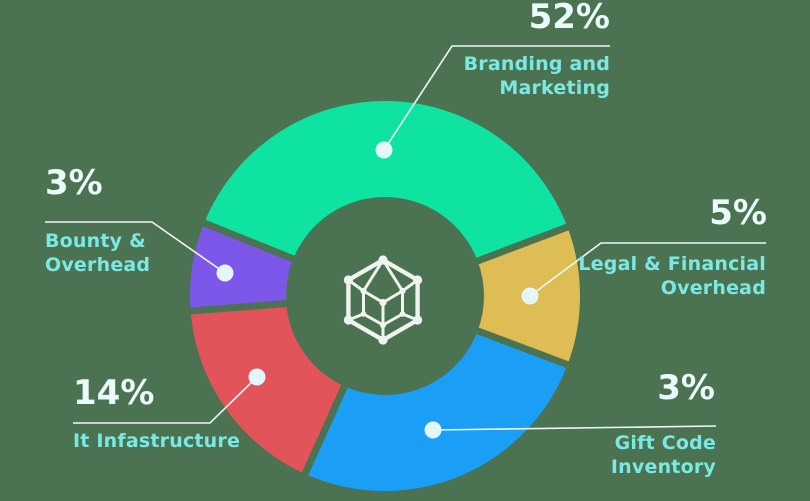 Image resolution: width=810 pixels, height=501 pixels. What do you see at coordinates (257, 377) in the screenshot?
I see `callout-dot-it` at bounding box center [257, 377].